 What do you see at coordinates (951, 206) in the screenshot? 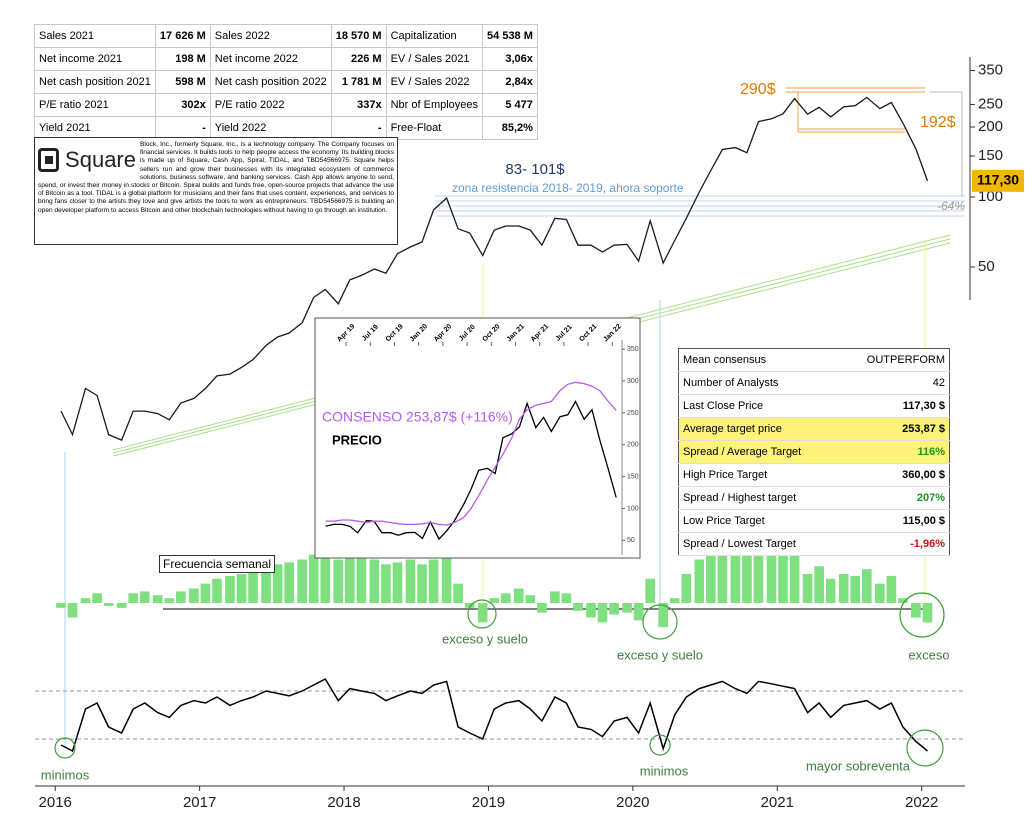
I see `annotation: -64%` at bounding box center [951, 206].